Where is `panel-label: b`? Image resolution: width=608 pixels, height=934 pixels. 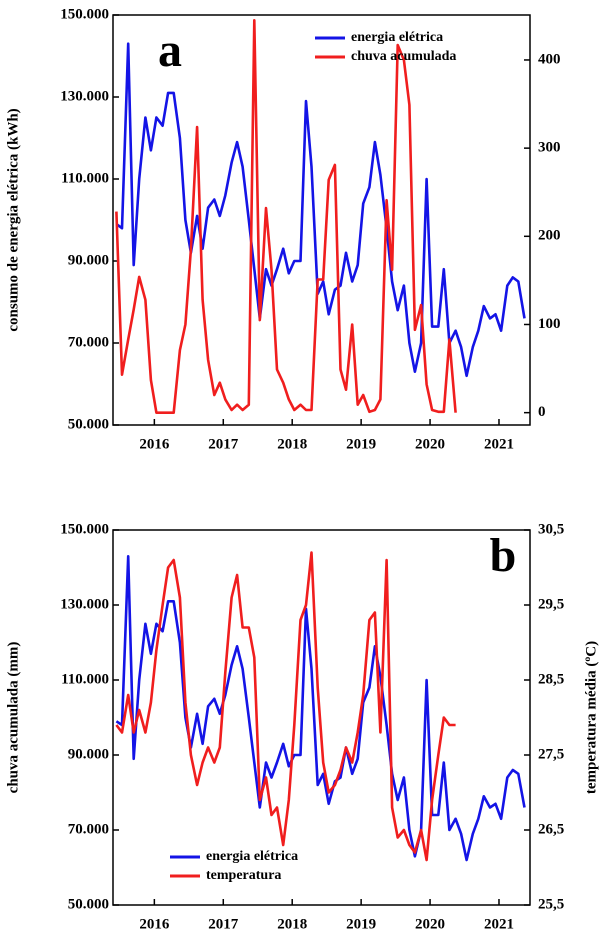
panel-label: b is located at coordinates (503, 555).